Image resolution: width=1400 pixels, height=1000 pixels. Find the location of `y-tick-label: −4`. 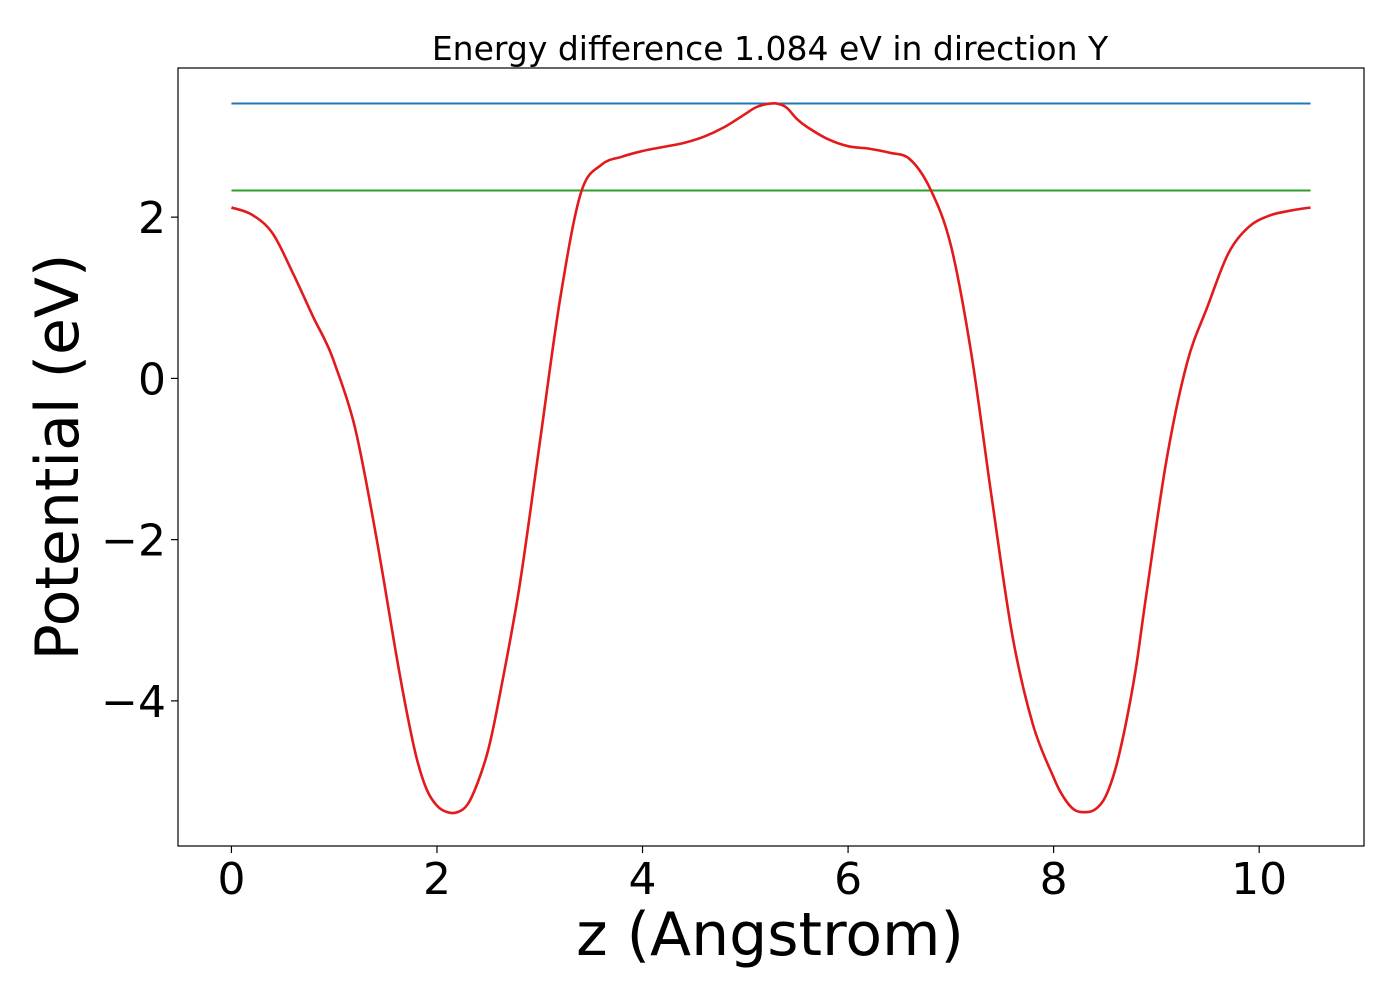

y-tick-label: −4 is located at coordinates (133, 702).